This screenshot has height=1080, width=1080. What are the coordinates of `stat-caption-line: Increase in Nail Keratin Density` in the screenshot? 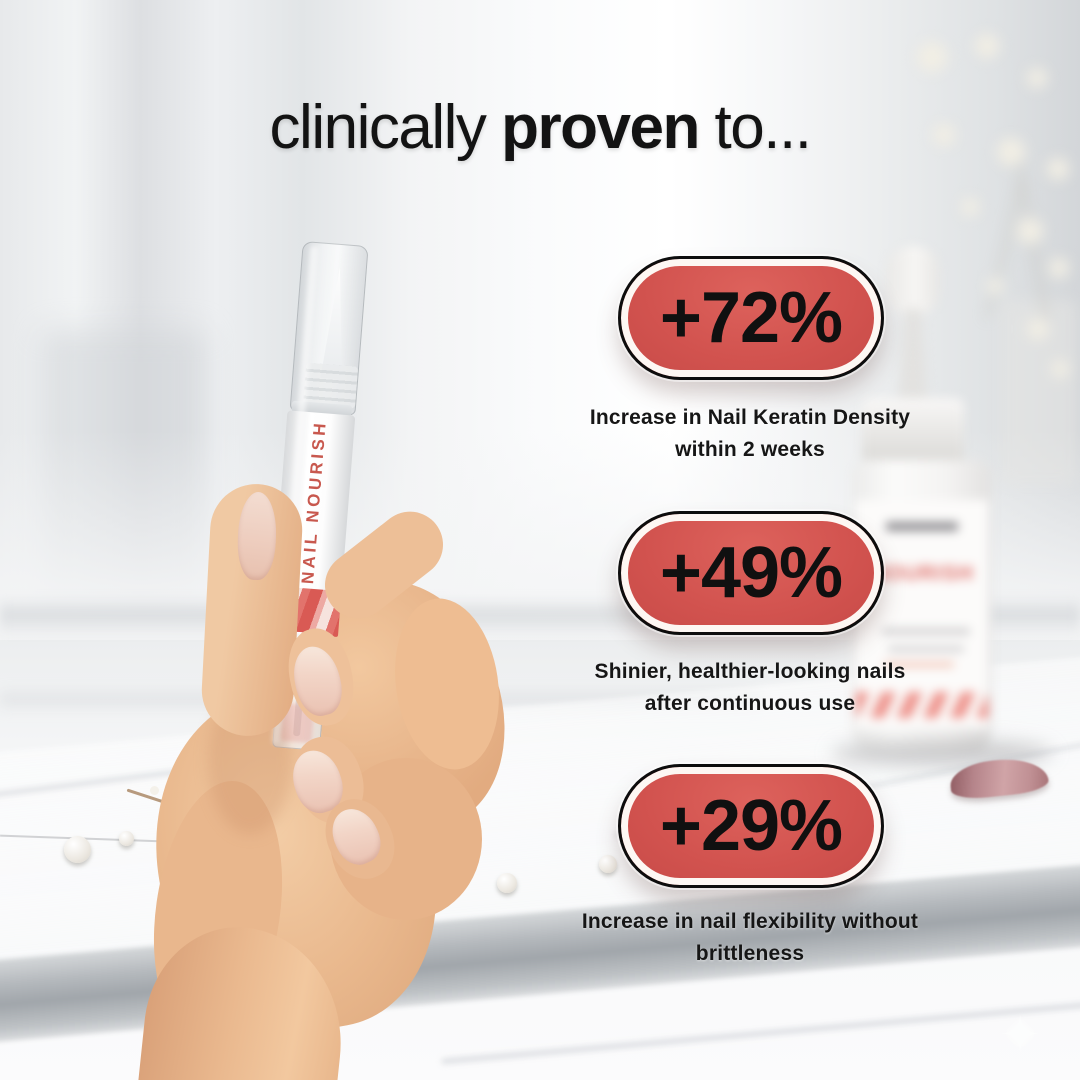 It's located at (750, 417).